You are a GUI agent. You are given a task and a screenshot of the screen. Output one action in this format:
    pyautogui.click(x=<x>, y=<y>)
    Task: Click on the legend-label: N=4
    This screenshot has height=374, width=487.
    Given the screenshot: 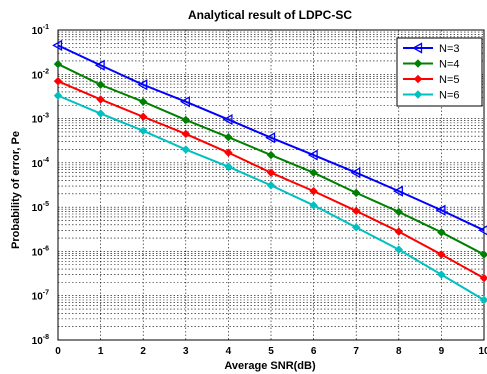 What is the action you would take?
    pyautogui.click(x=449, y=65)
    